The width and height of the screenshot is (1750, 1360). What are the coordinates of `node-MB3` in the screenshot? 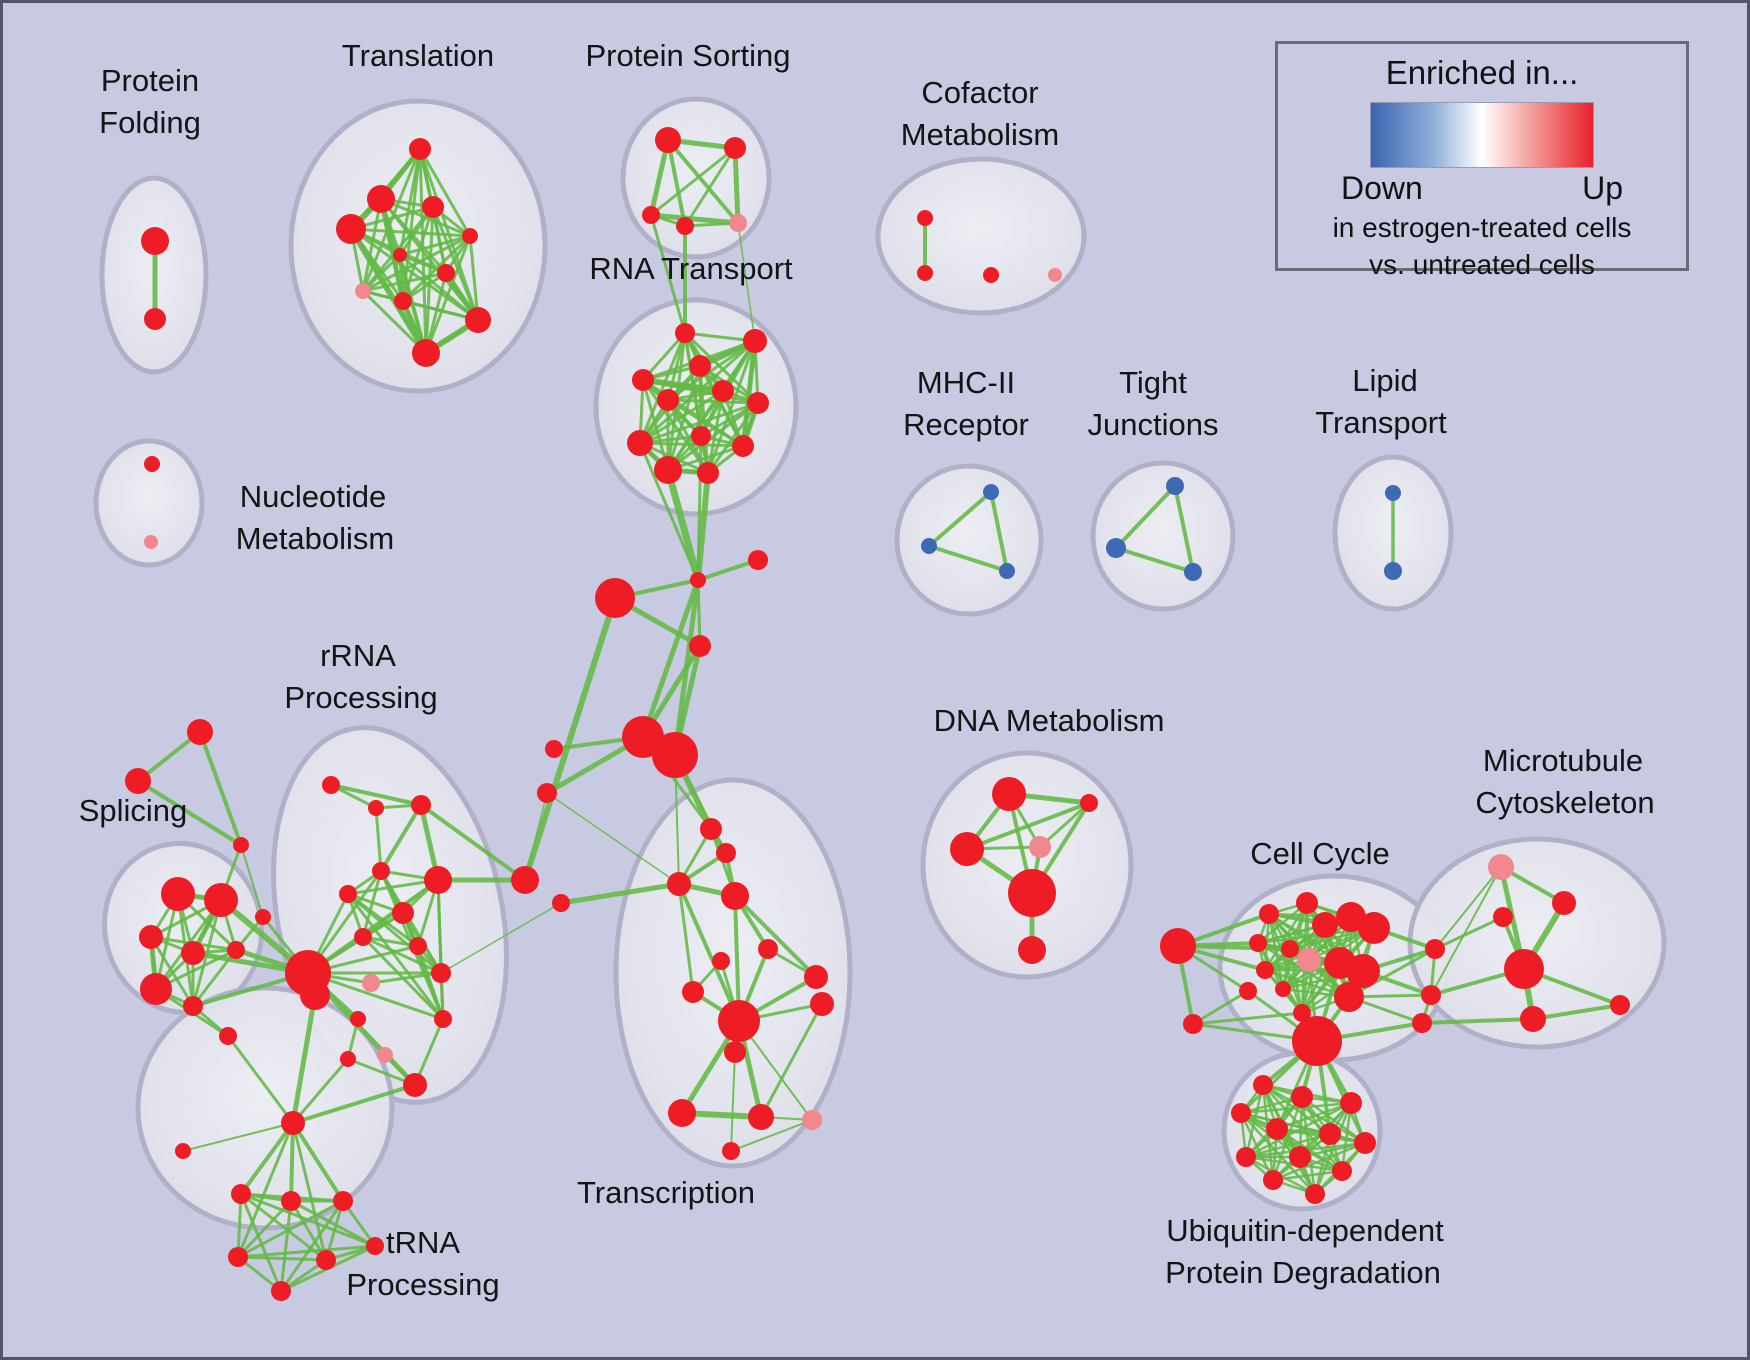 It's located at (1422, 1023).